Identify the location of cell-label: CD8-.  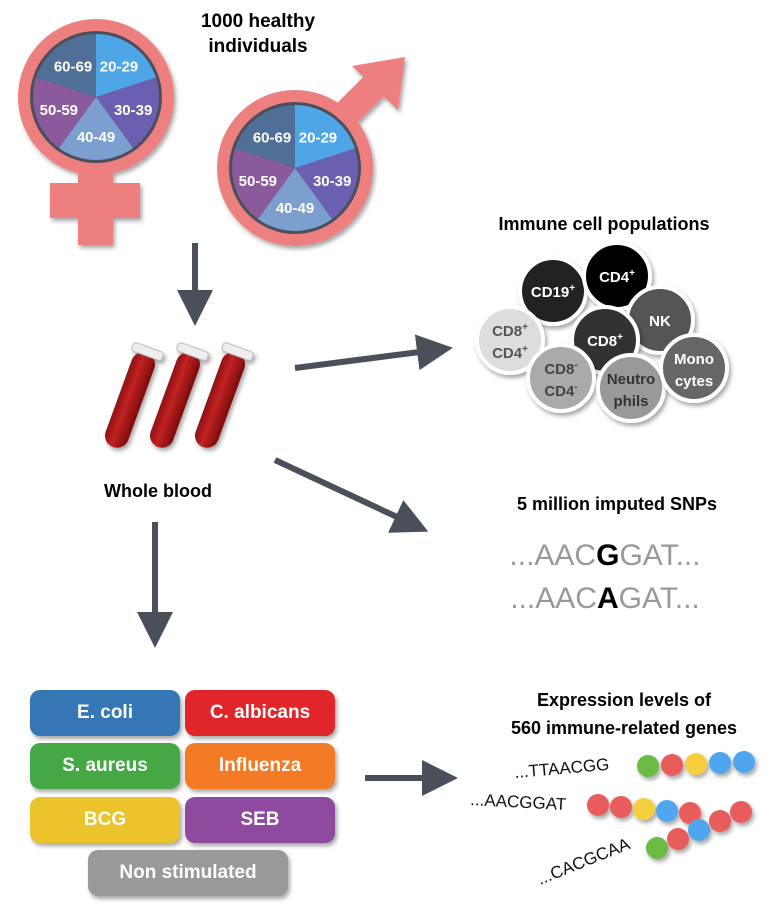
(560, 369).